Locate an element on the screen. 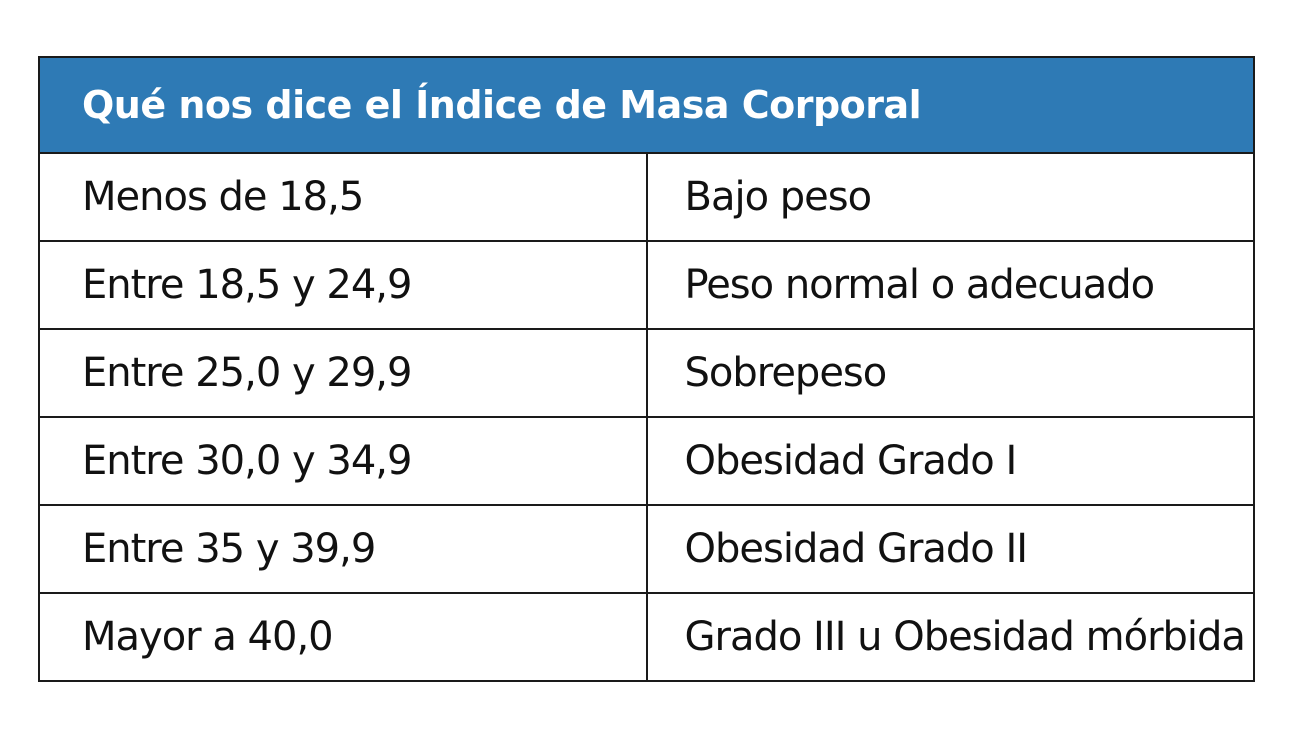 This screenshot has height=735, width=1309. table-row: Entre 18,5 y 24,9 Peso normal o adecuado is located at coordinates (646, 285).